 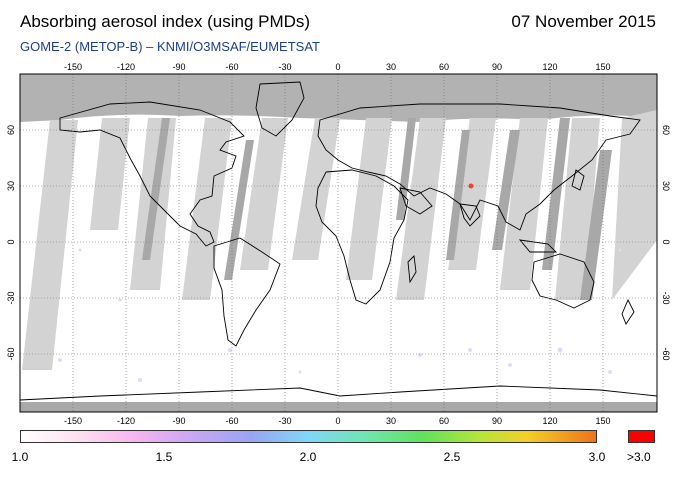 I want to click on lon-labels-top: -150 -120 -90 -60 -30 0 30 60 90 120 150, so click(x=337, y=67).